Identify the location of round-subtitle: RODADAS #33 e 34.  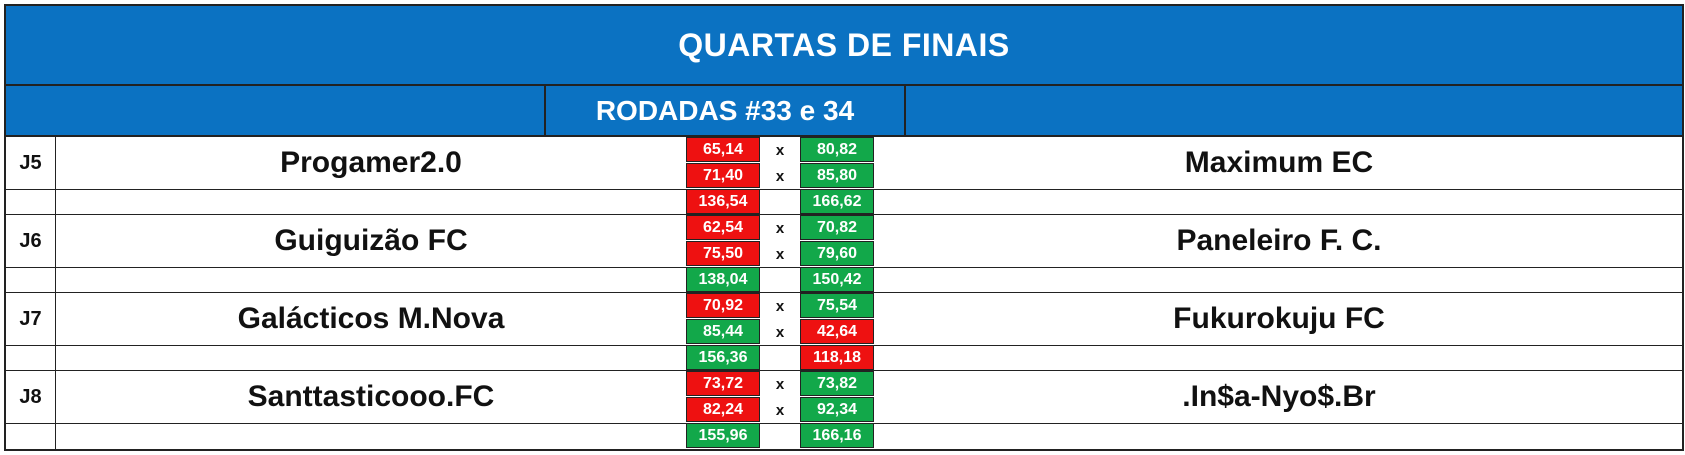
(726, 110).